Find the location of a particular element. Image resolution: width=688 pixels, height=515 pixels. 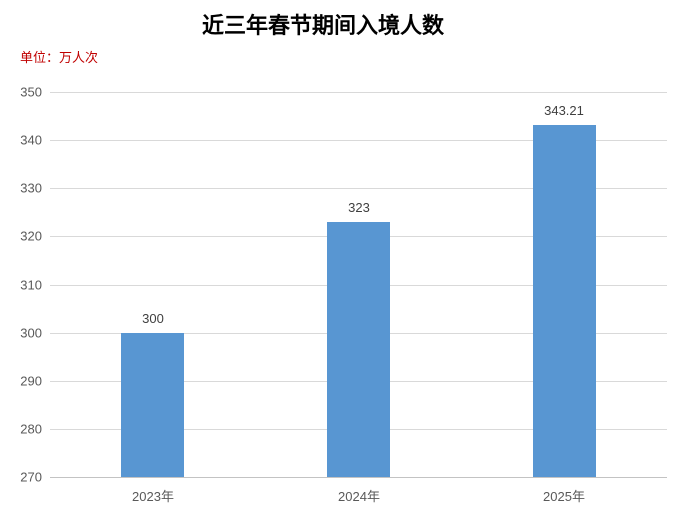

x-tick-label: 2023年 is located at coordinates (153, 496).